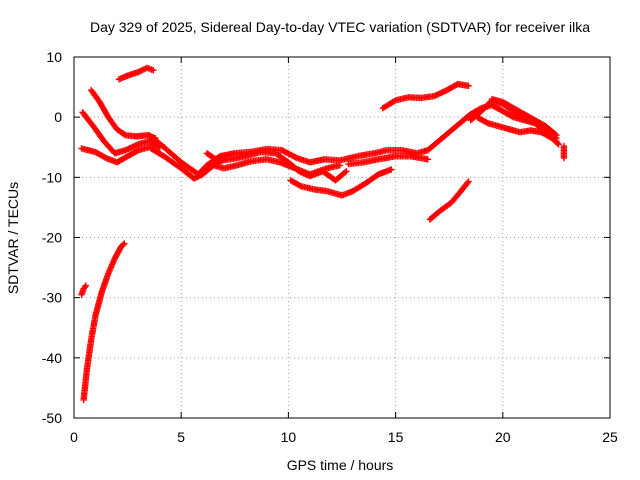 The width and height of the screenshot is (640, 480). I want to click on series-track-g, so click(352, 139).